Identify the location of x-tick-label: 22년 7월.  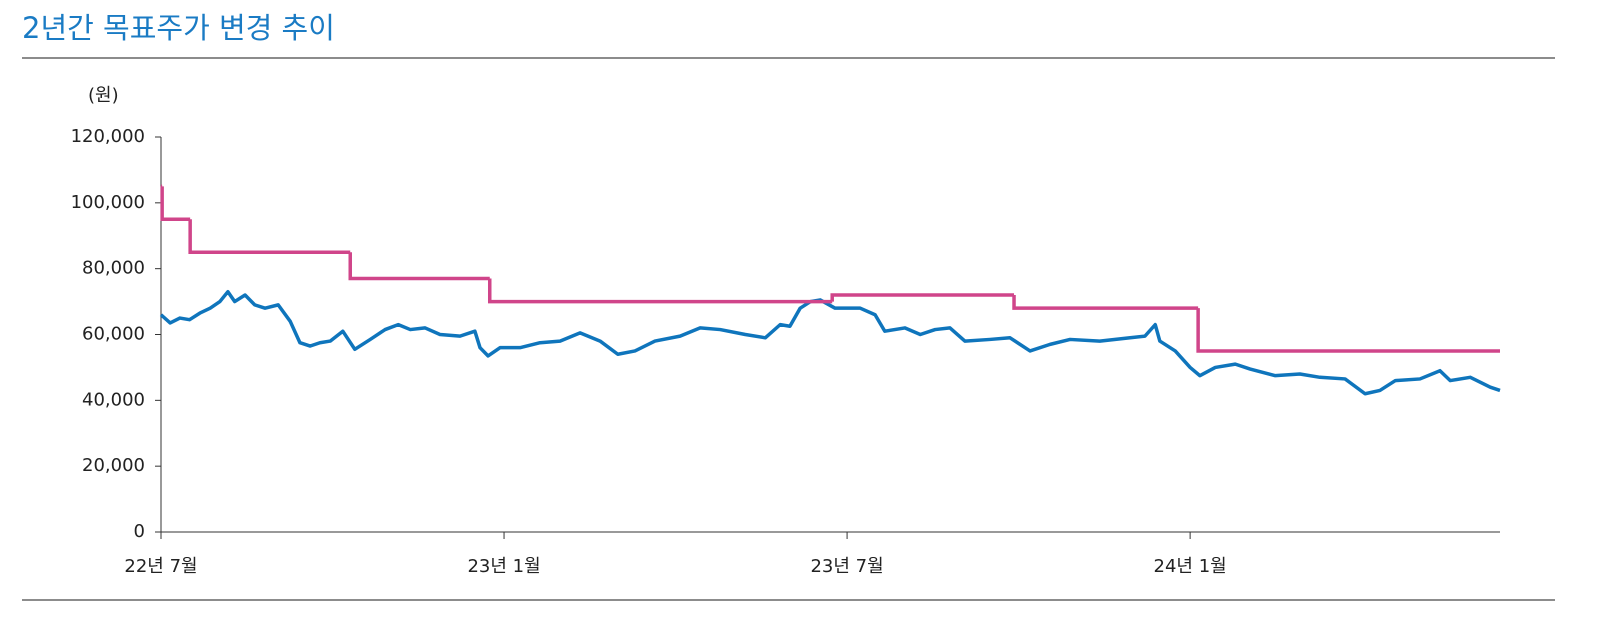
(160, 566).